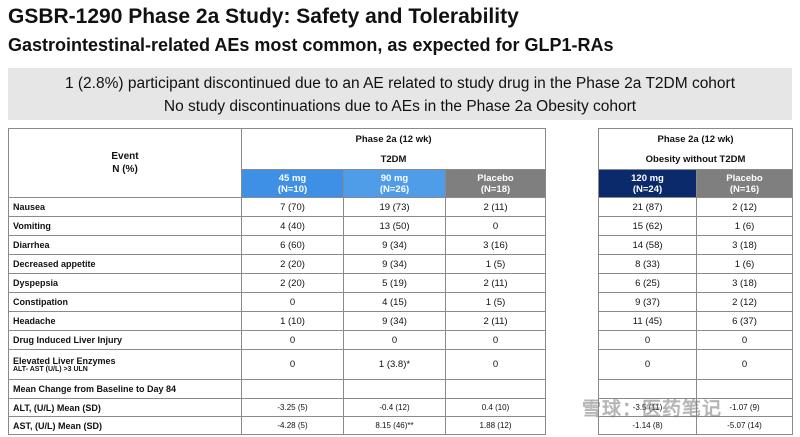  What do you see at coordinates (695, 159) in the screenshot?
I see `cohort-label-obesity: Obesity without T2DM` at bounding box center [695, 159].